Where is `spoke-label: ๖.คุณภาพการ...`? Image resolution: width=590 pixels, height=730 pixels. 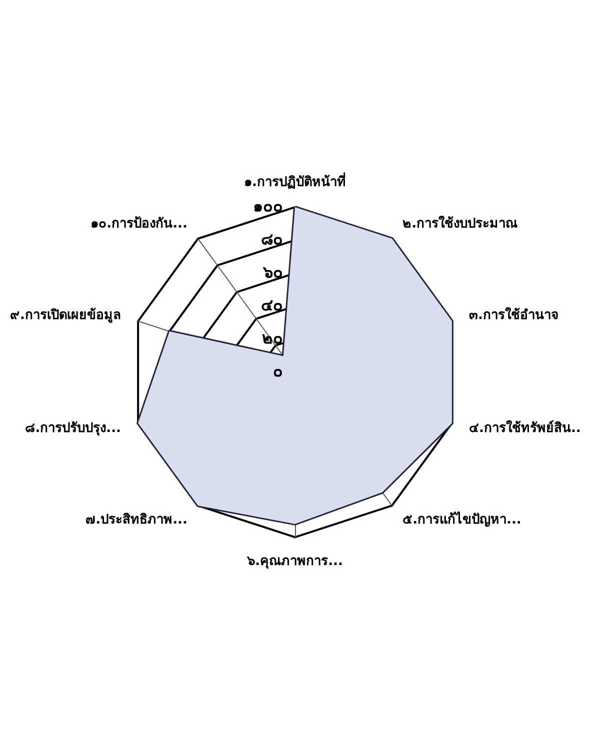 spoke-label: ๖.คุณภาพการ... is located at coordinates (294, 562).